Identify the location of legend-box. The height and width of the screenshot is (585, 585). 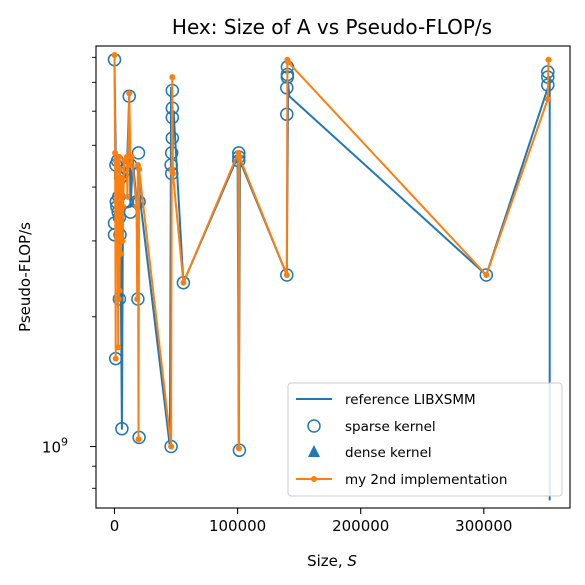
(425, 439).